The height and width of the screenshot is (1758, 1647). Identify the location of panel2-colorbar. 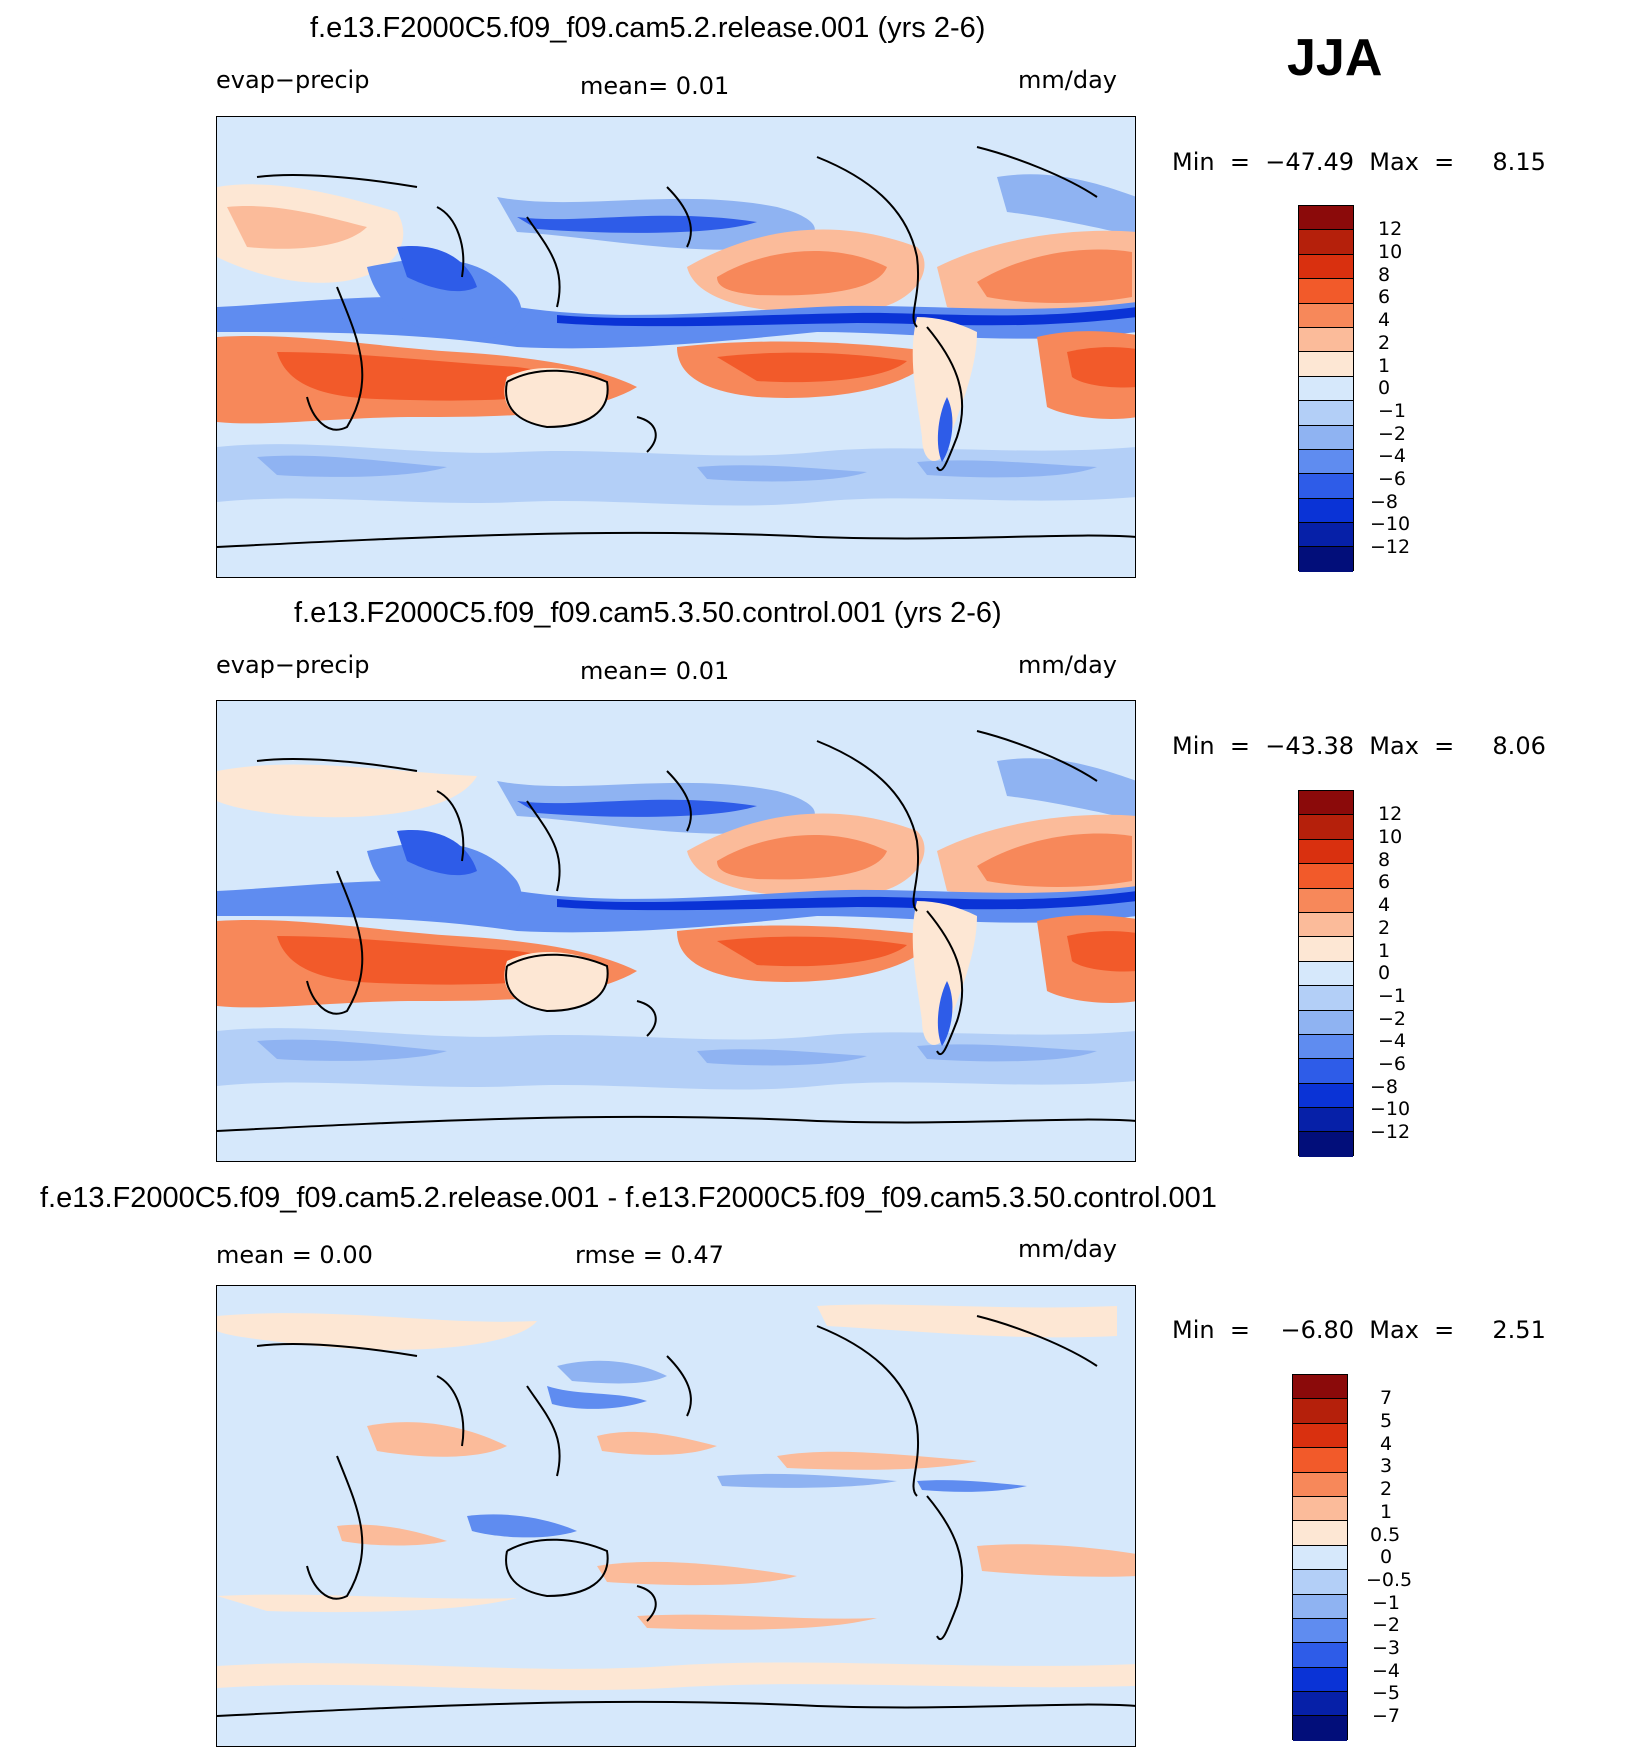
(1326, 973).